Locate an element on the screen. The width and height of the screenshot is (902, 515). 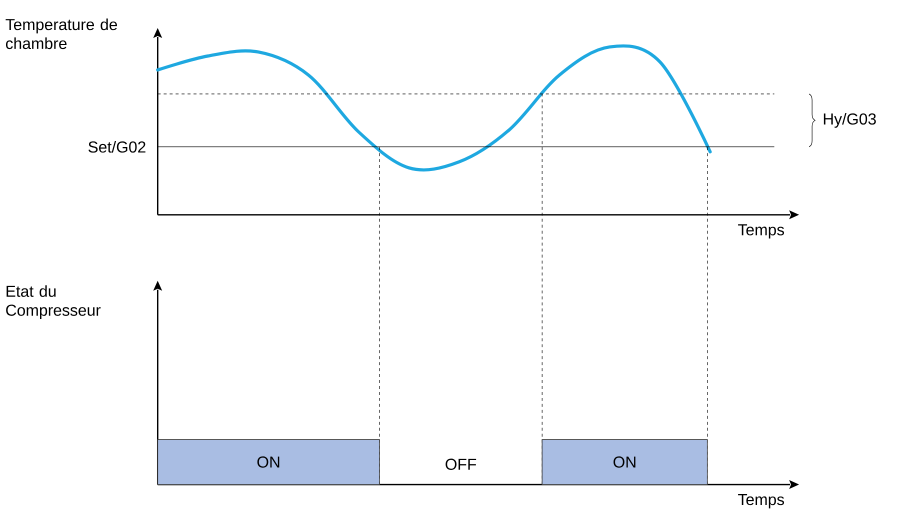
x-tick-label: OFF is located at coordinates (461, 464).